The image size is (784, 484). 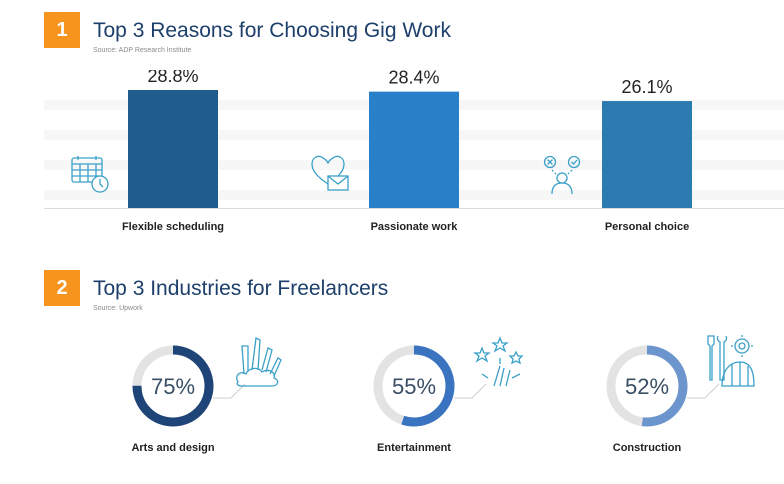 I want to click on donut-value-label-3: 52%, so click(x=647, y=386).